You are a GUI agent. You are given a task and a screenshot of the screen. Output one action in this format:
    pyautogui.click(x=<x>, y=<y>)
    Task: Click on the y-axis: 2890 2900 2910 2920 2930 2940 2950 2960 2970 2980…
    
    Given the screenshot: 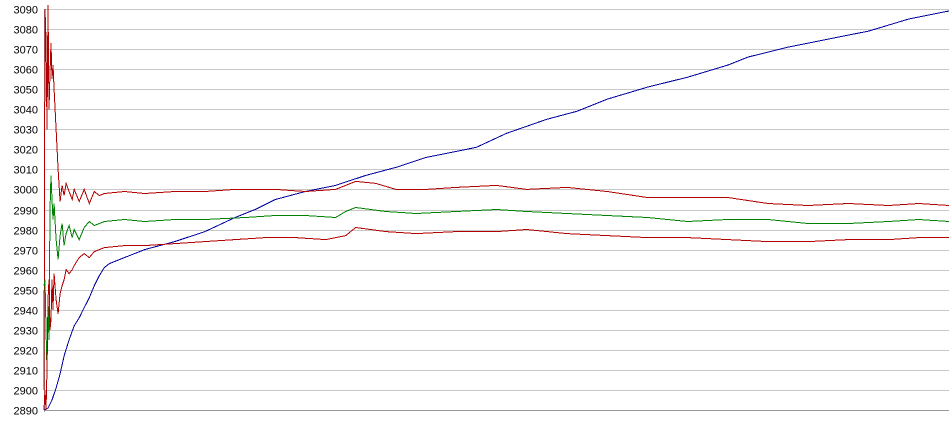 What is the action you would take?
    pyautogui.click(x=26, y=211)
    